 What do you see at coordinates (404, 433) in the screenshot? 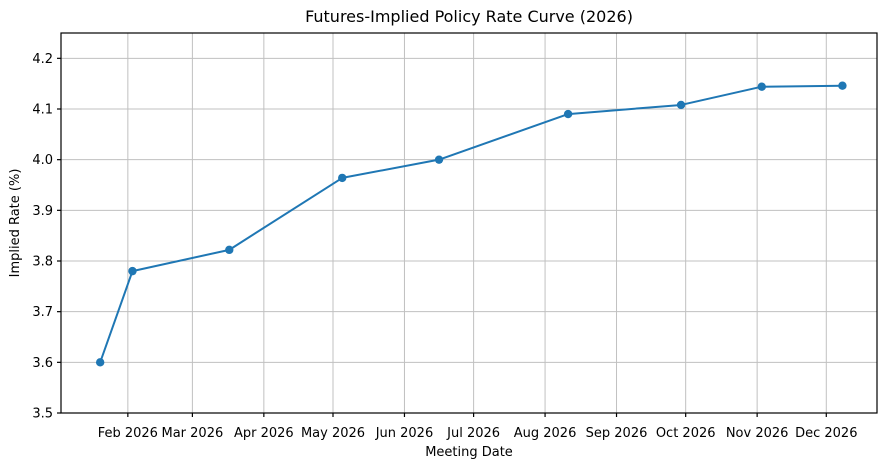
I see `x-tick-label: Jun 2026` at bounding box center [404, 433].